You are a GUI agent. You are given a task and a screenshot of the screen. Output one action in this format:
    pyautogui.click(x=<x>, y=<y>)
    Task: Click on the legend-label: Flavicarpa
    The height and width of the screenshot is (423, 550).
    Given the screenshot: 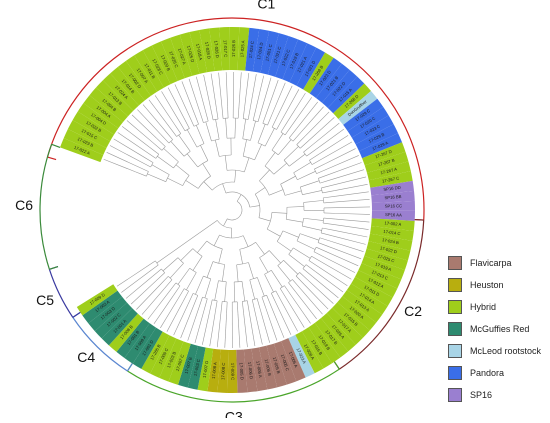 What is the action you would take?
    pyautogui.click(x=491, y=263)
    